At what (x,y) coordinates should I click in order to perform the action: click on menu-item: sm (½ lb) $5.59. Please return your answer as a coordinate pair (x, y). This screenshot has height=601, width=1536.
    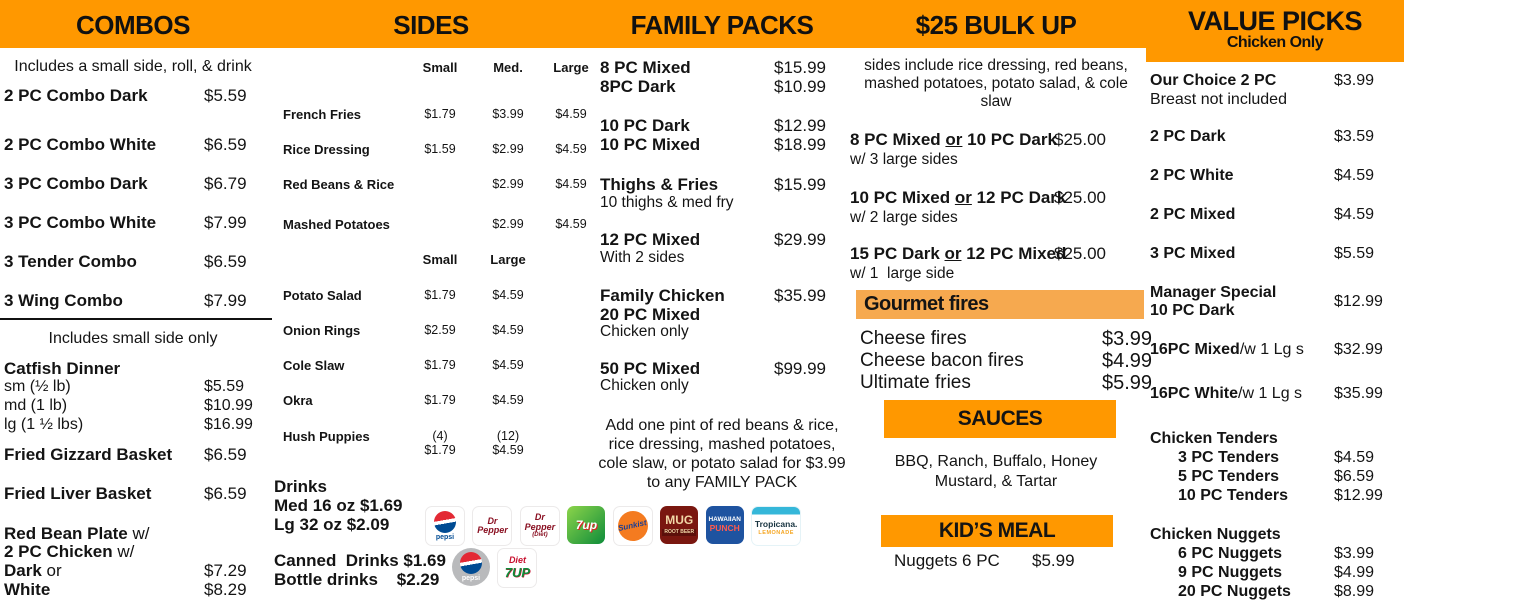
    Looking at the image, I should click on (135, 387).